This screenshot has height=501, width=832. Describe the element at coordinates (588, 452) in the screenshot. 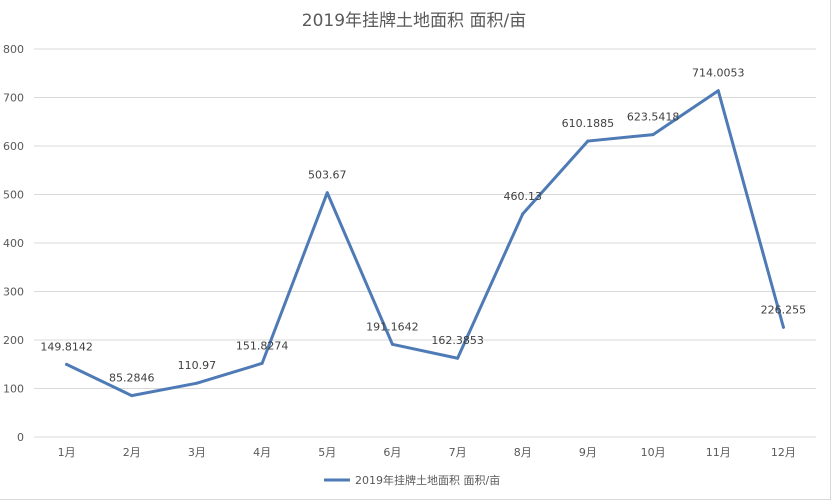

I see `x-tick-label: 9月` at that location.